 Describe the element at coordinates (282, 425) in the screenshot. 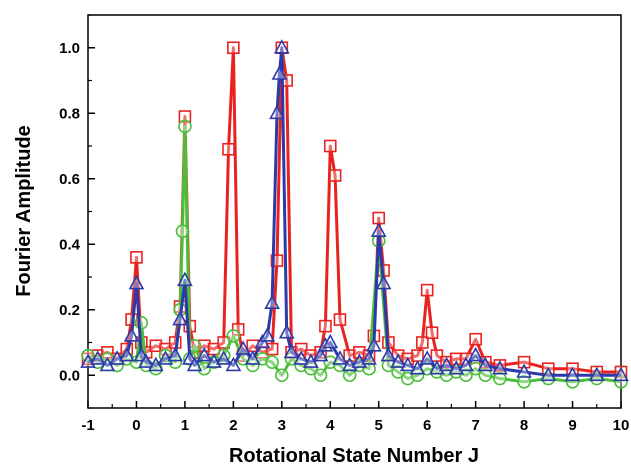

I see `x-tick-label: 3` at that location.